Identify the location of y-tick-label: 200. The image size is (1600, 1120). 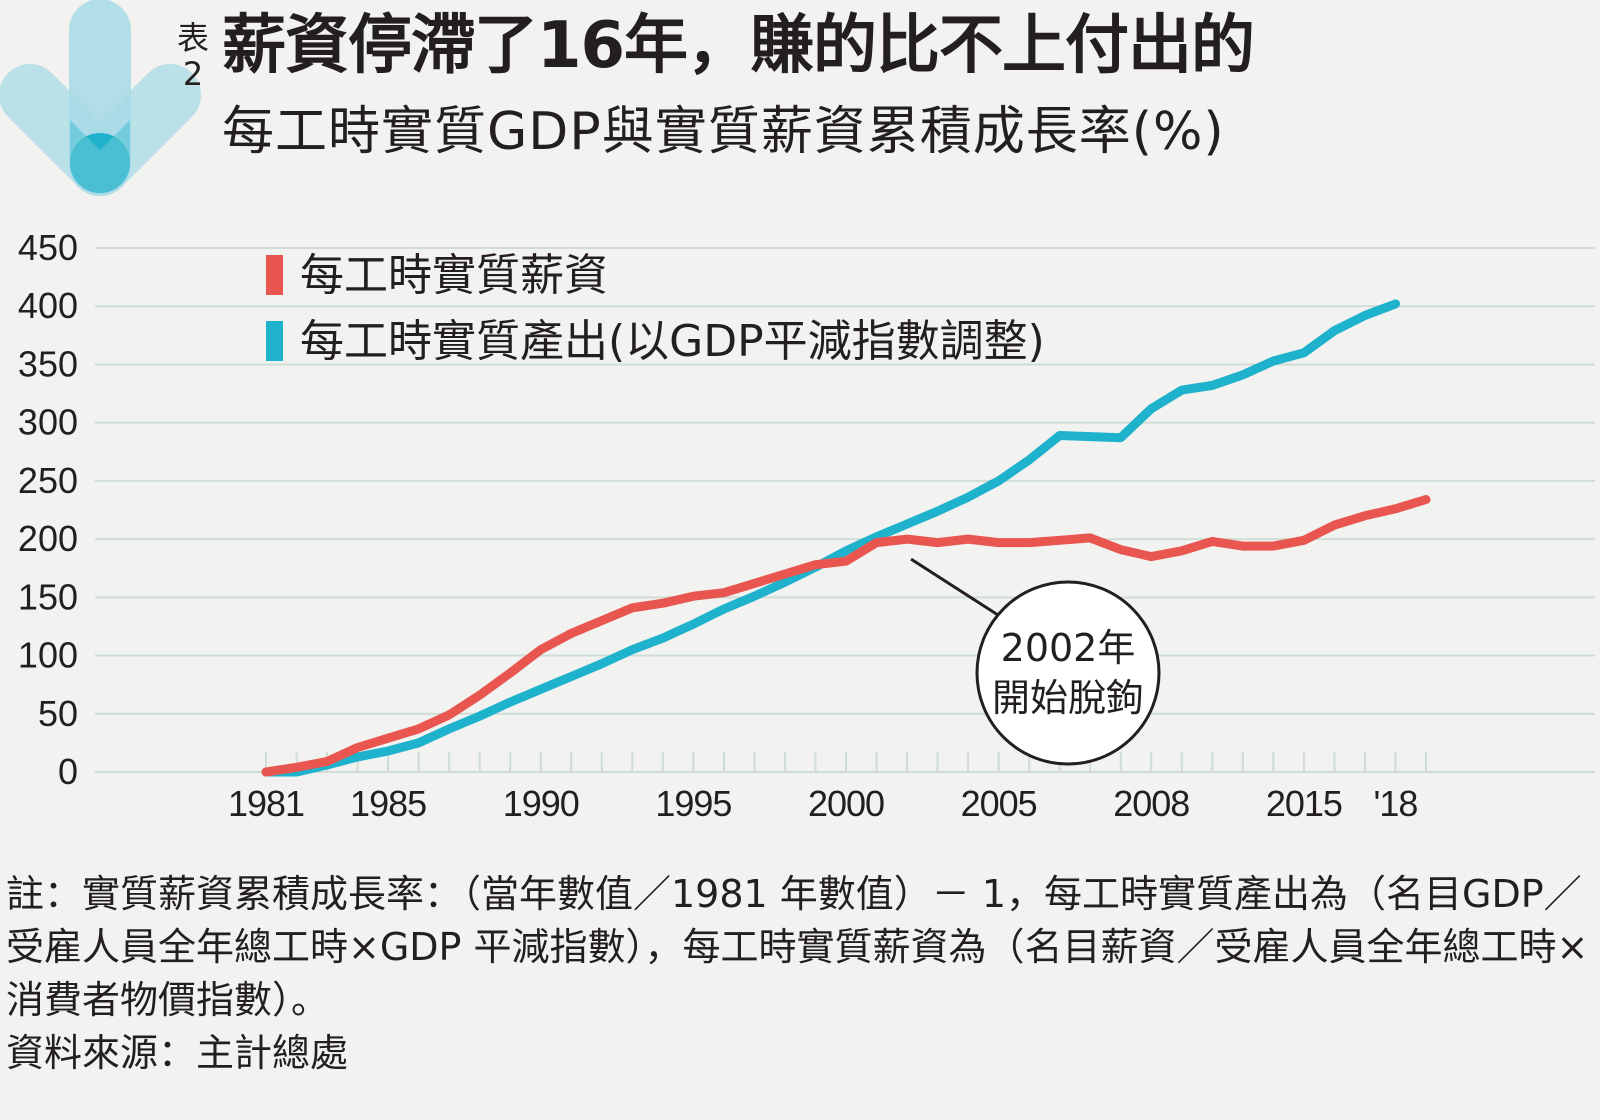
(48, 538).